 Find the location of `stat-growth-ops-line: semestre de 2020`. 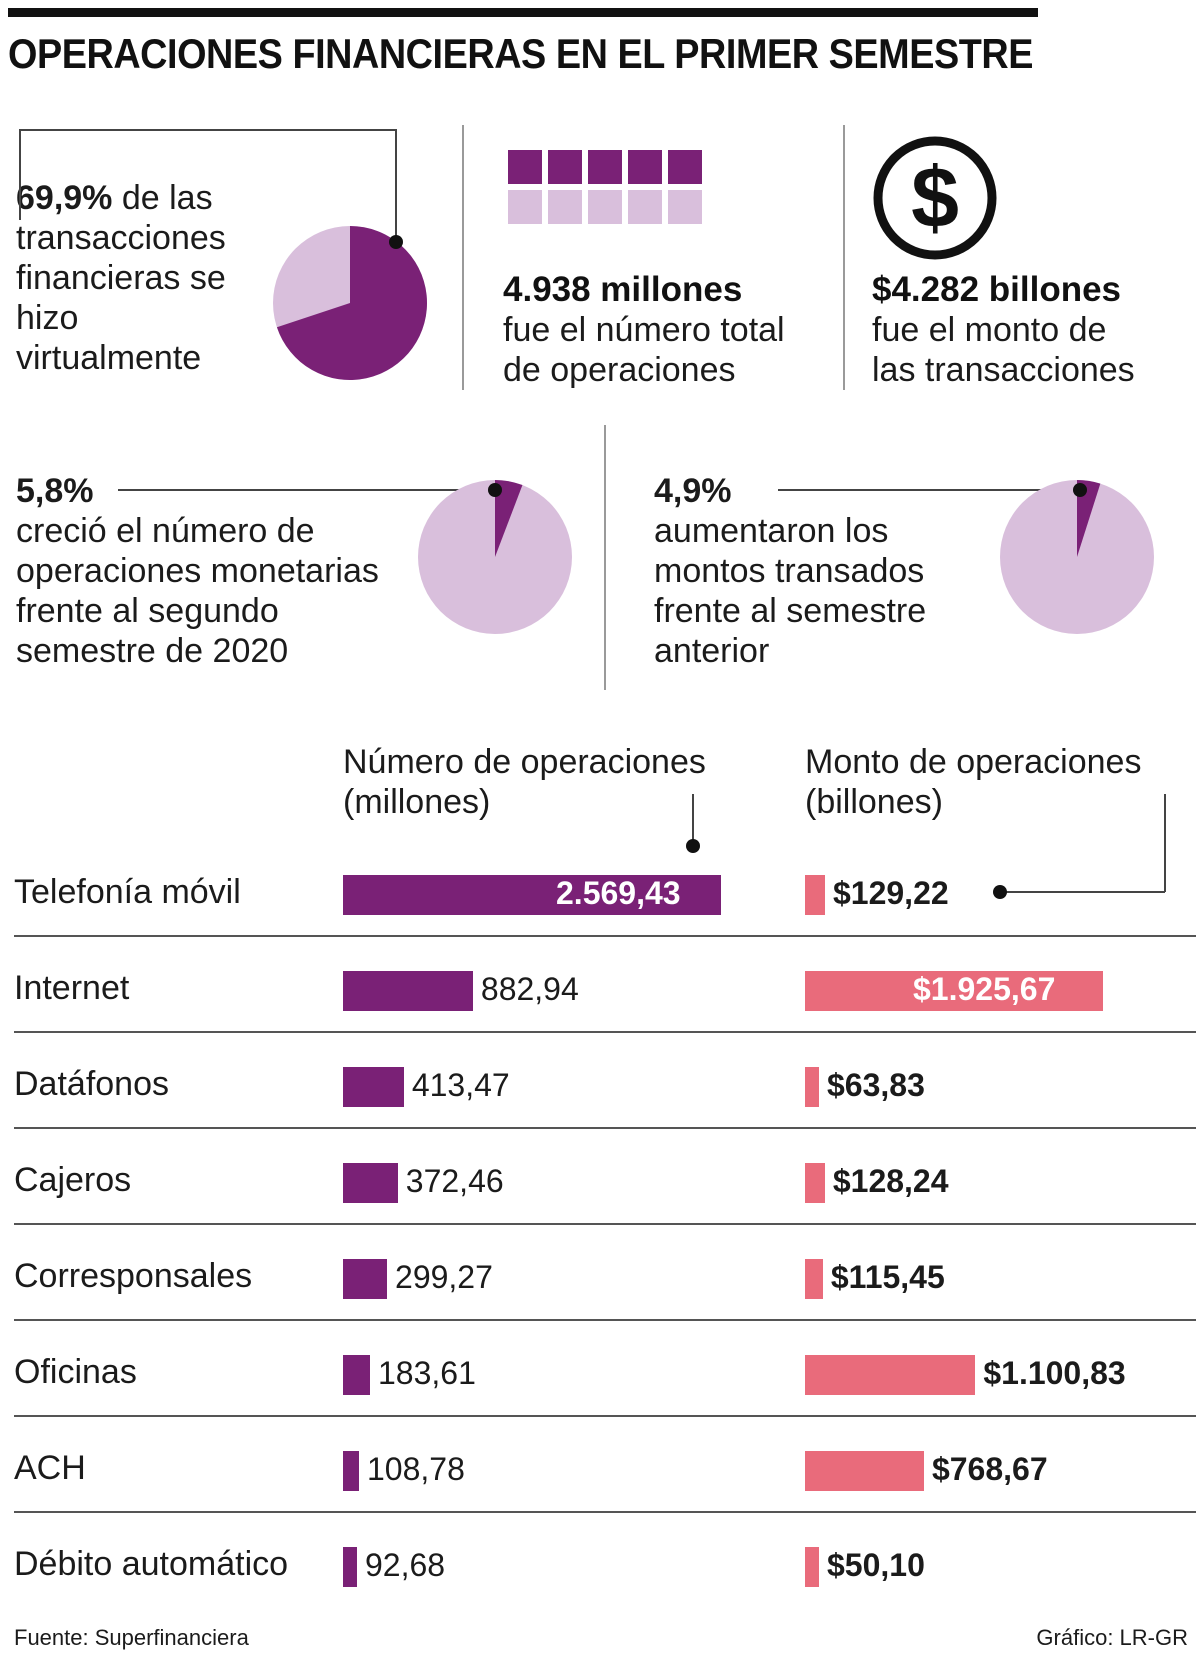

stat-growth-ops-line: semestre de 2020 is located at coordinates (152, 651).